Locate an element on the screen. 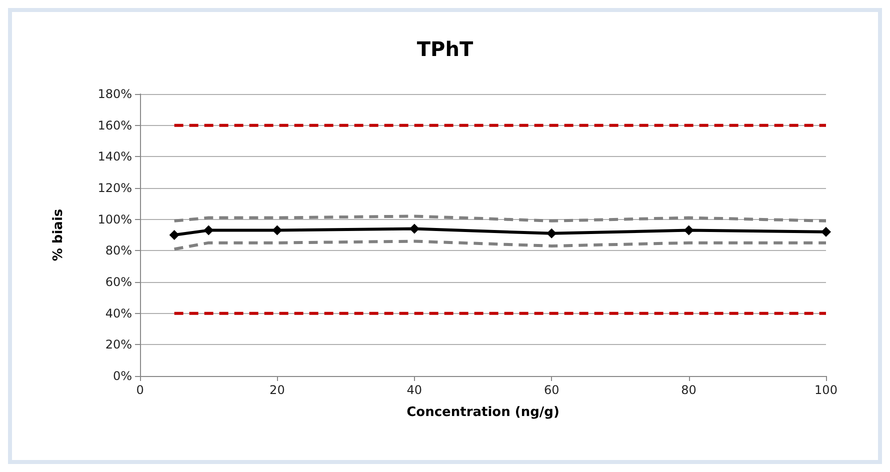  chart-title: TPhT is located at coordinates (445, 49).